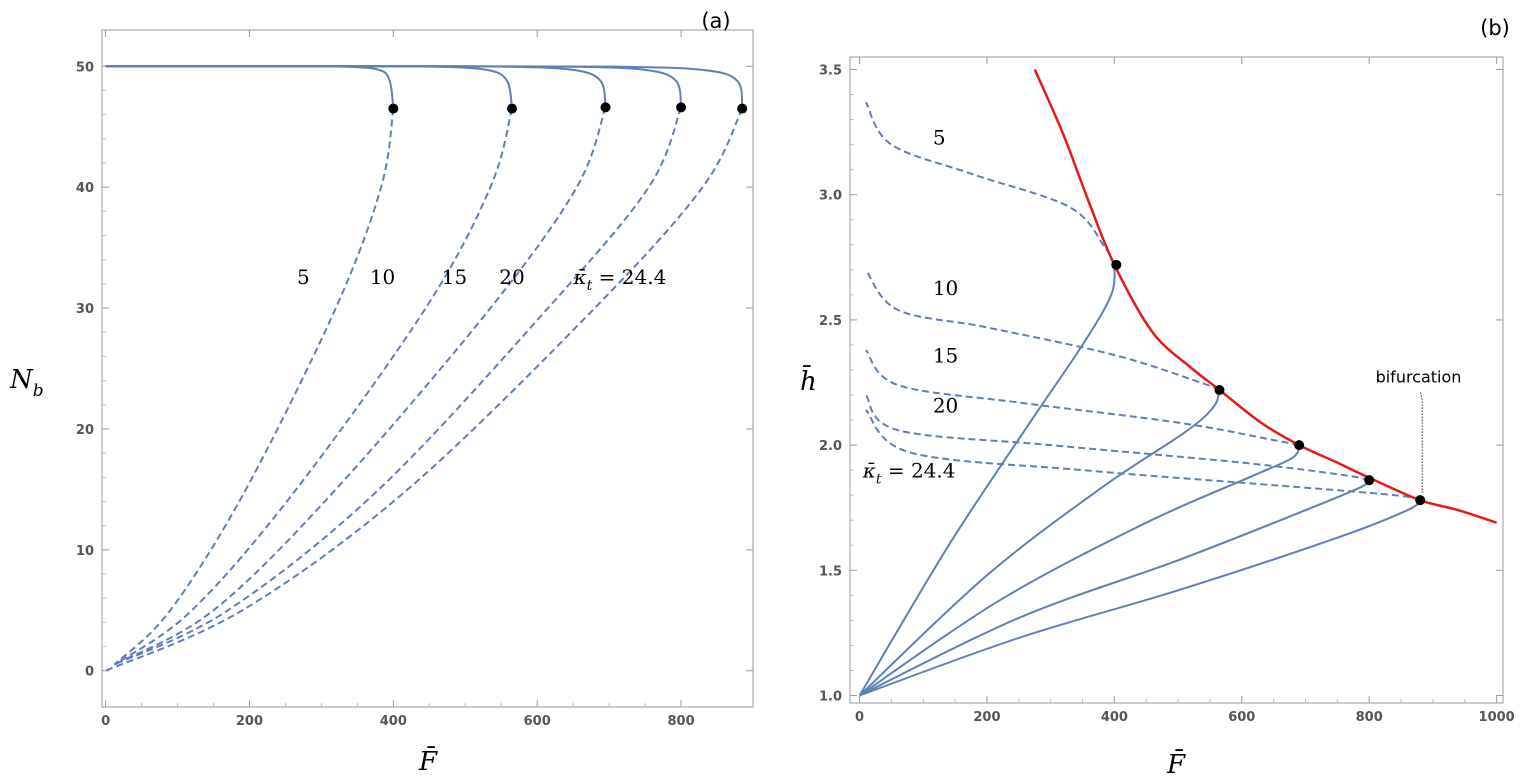 This screenshot has width=1521, height=783. I want to click on y-axis-title-a: Nb, so click(26, 383).